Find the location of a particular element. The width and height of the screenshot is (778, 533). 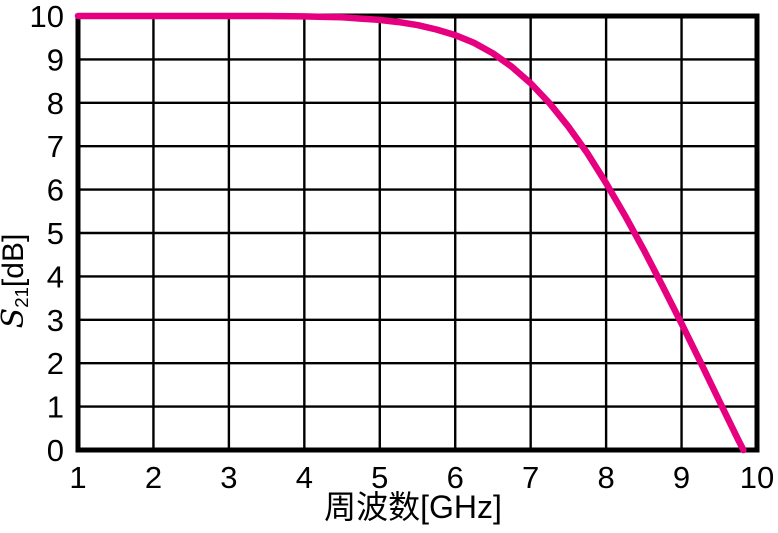

x-tick-label: 5 is located at coordinates (379, 477).